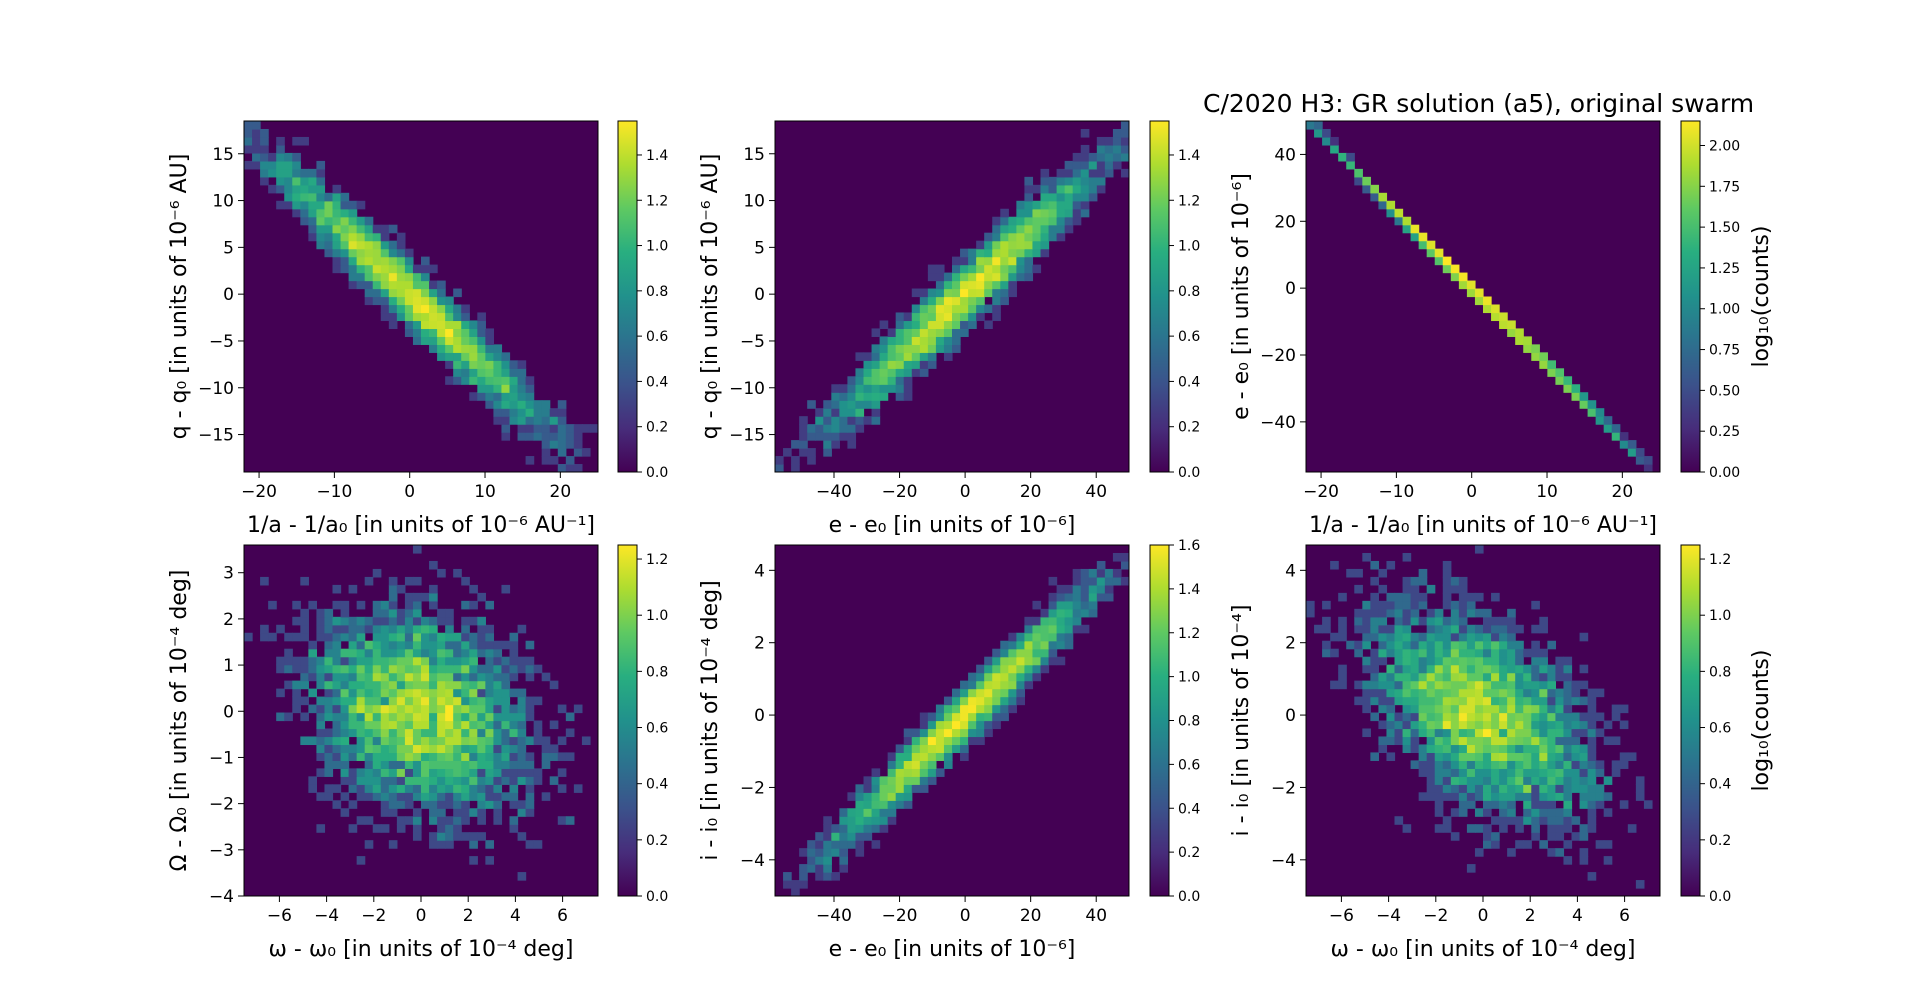 The width and height of the screenshot is (1920, 997). What do you see at coordinates (747, 389) in the screenshot?
I see `y-tick-label: −10` at bounding box center [747, 389].